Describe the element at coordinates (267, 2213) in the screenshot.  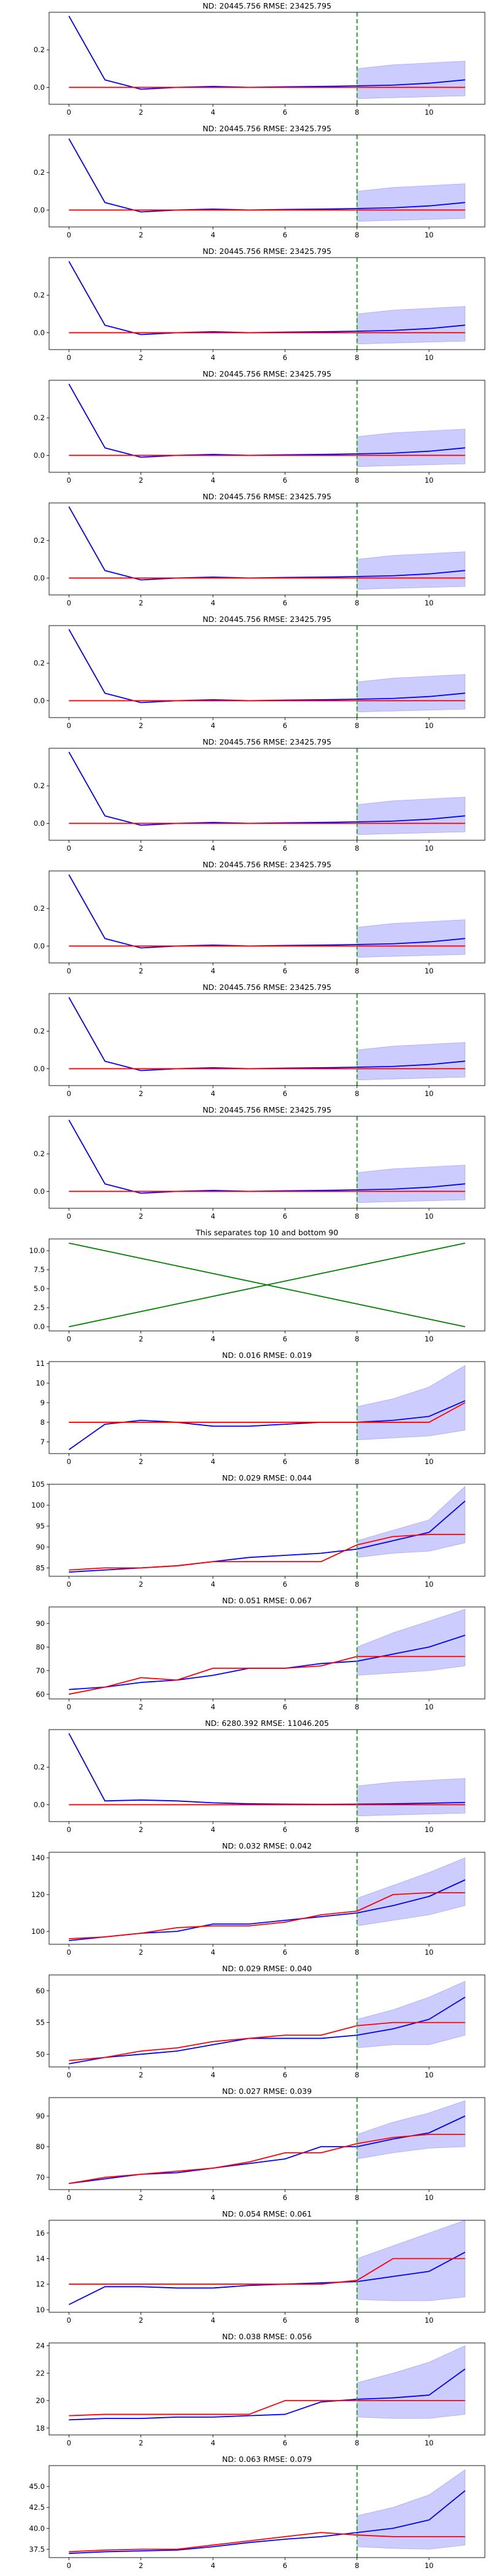
I see `subplot-title: ND: 0.054 RMSE: 0.061` at that location.